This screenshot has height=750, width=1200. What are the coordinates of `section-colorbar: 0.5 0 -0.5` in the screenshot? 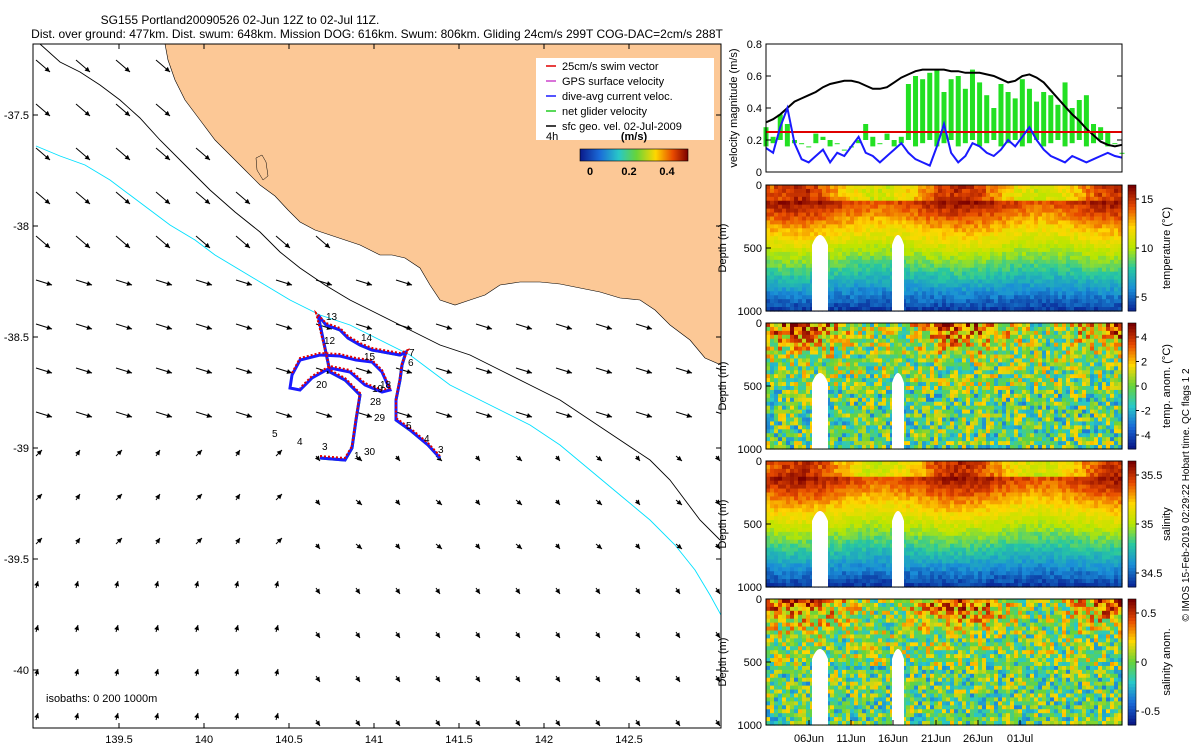 It's located at (1143, 662).